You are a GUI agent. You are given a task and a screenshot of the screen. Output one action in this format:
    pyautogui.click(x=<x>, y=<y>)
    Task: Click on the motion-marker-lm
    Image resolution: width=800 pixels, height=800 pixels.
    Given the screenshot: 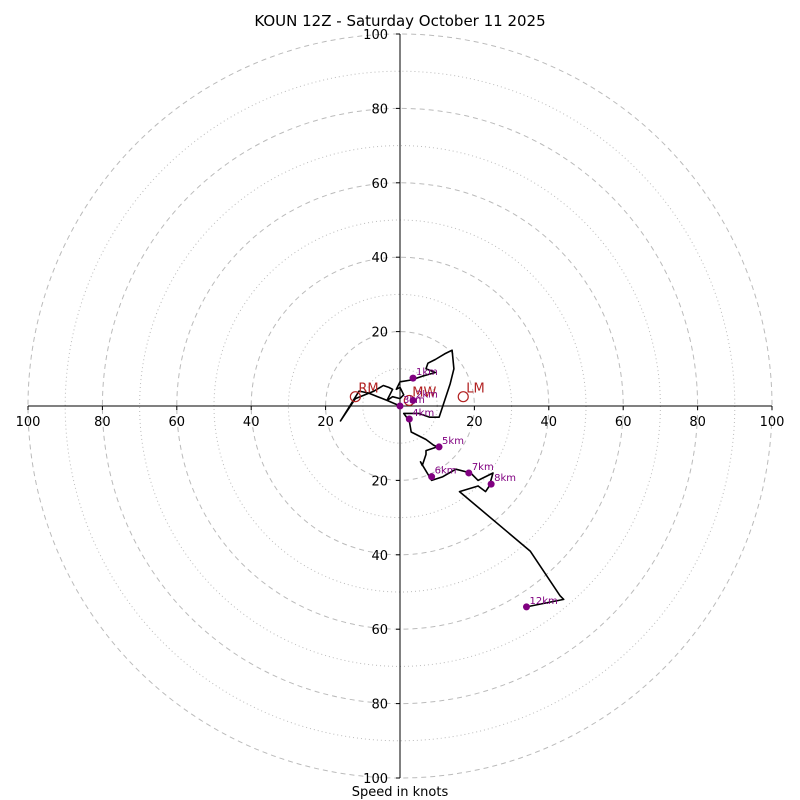 What is the action you would take?
    pyautogui.click(x=463, y=397)
    